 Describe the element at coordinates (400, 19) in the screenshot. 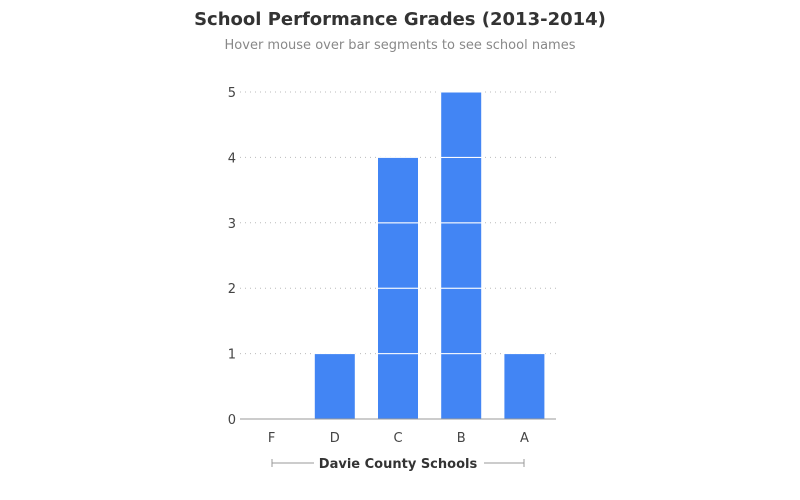

I see `chart-title: School Performance Grades (2013-2014)` at that location.